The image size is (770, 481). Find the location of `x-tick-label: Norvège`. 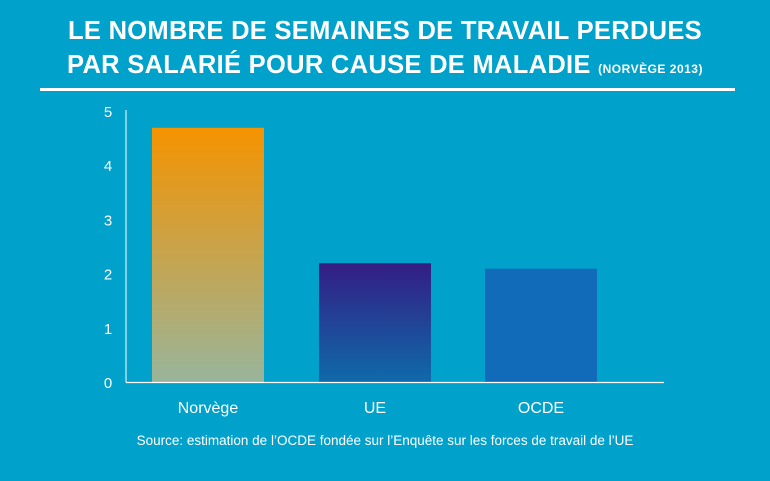

x-tick-label: Norvège is located at coordinates (208, 408).